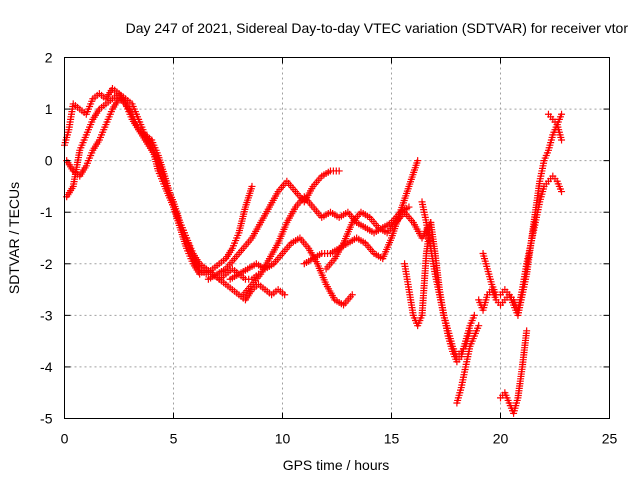  What do you see at coordinates (46, 419) in the screenshot?
I see `y-tick-label: -5` at bounding box center [46, 419].